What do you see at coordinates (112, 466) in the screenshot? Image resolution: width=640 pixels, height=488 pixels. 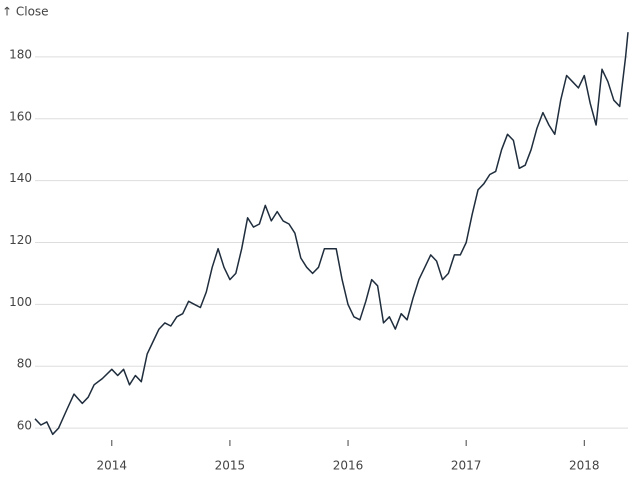 I see `x-tick-label: 2014` at bounding box center [112, 466].